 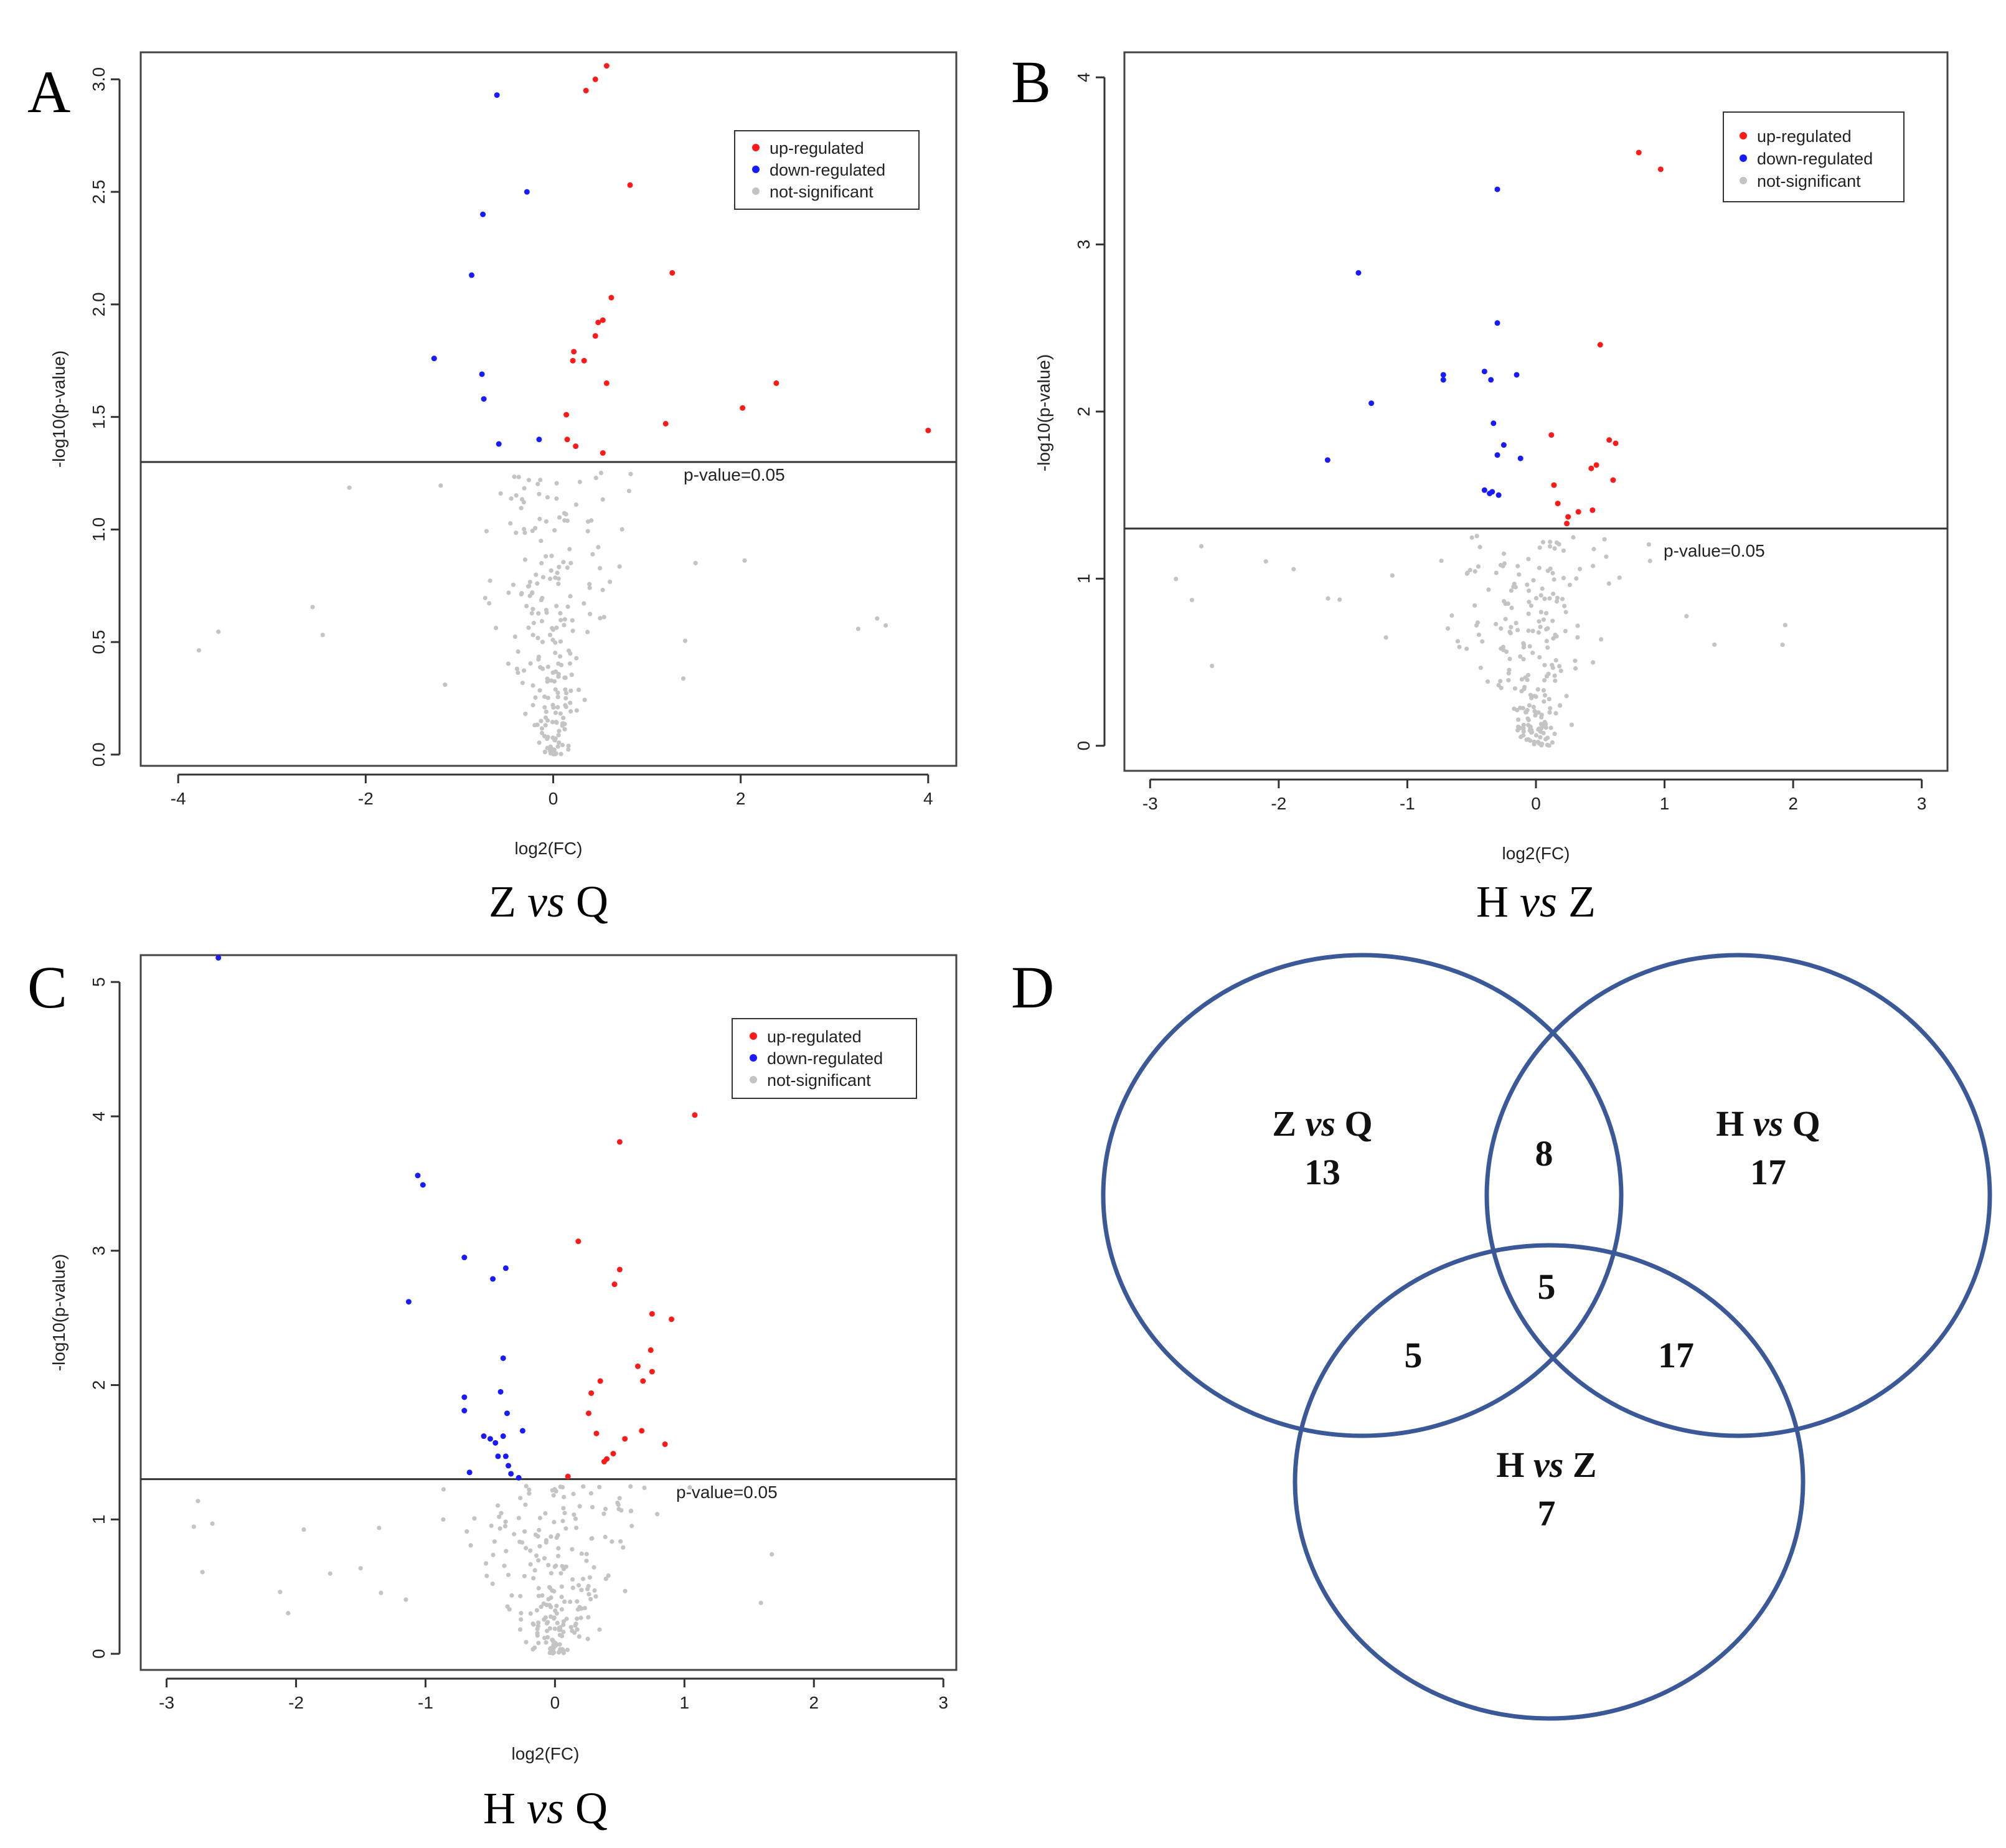 What do you see at coordinates (1407, 803) in the screenshot?
I see `panel-b-x-tick-label: -1` at bounding box center [1407, 803].